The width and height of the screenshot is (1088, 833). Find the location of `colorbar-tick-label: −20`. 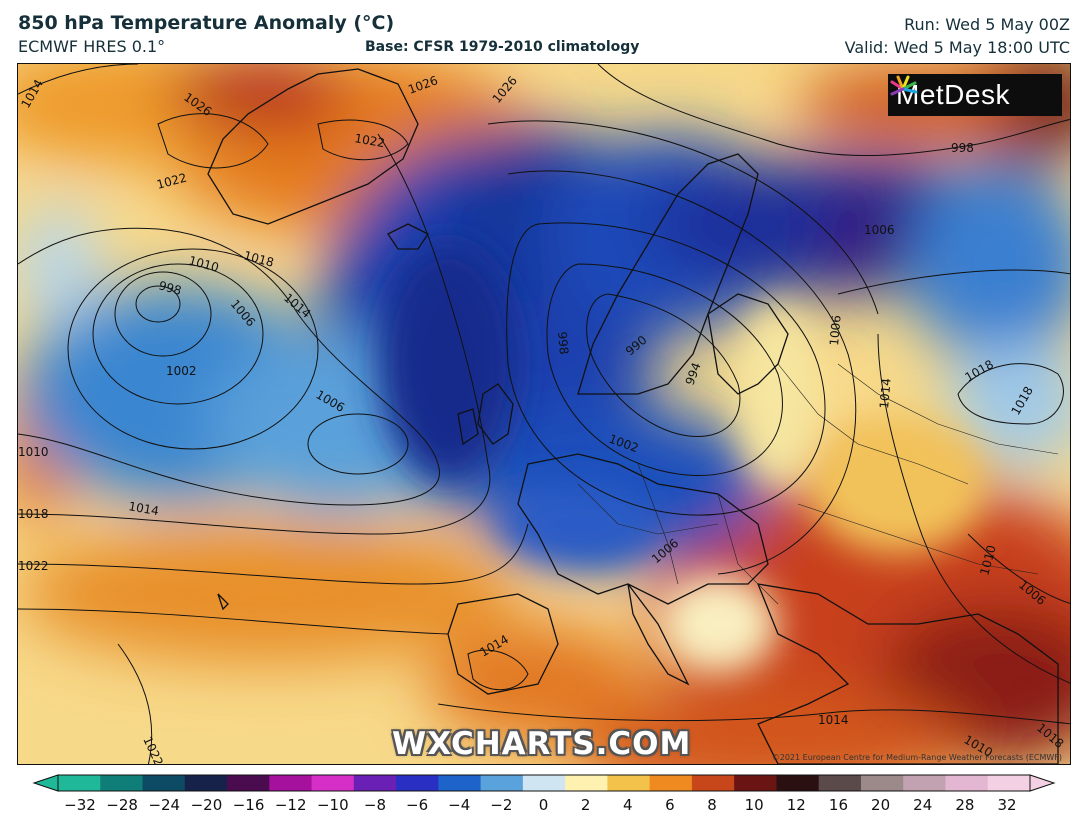

colorbar-tick-label: −20 is located at coordinates (206, 805).